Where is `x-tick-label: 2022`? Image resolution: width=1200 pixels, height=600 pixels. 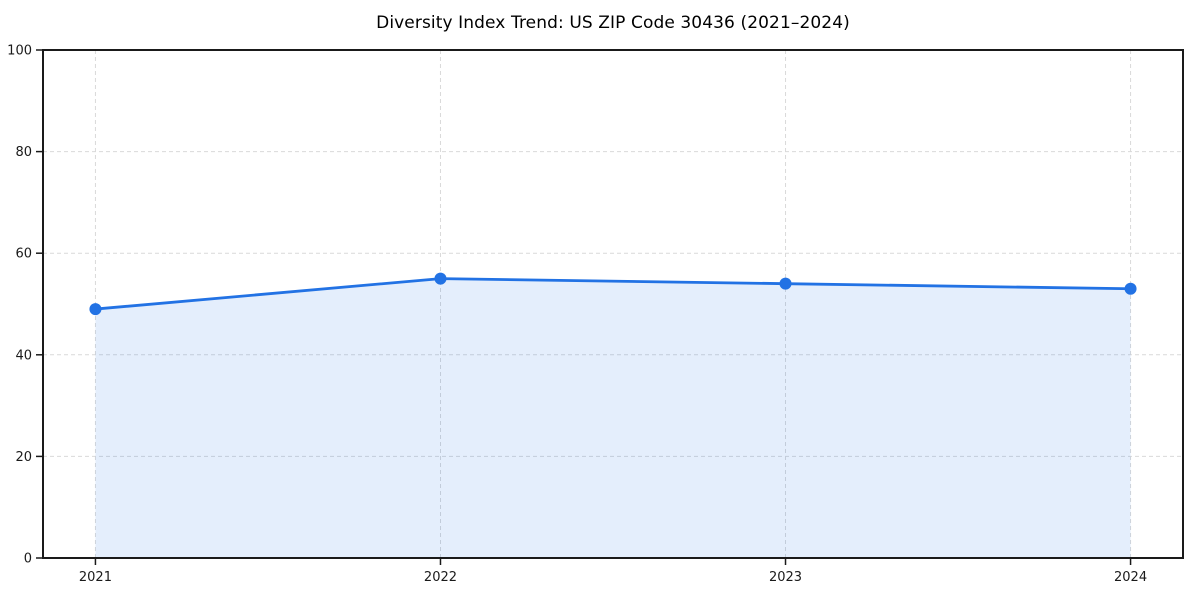 x-tick-label: 2022 is located at coordinates (440, 577).